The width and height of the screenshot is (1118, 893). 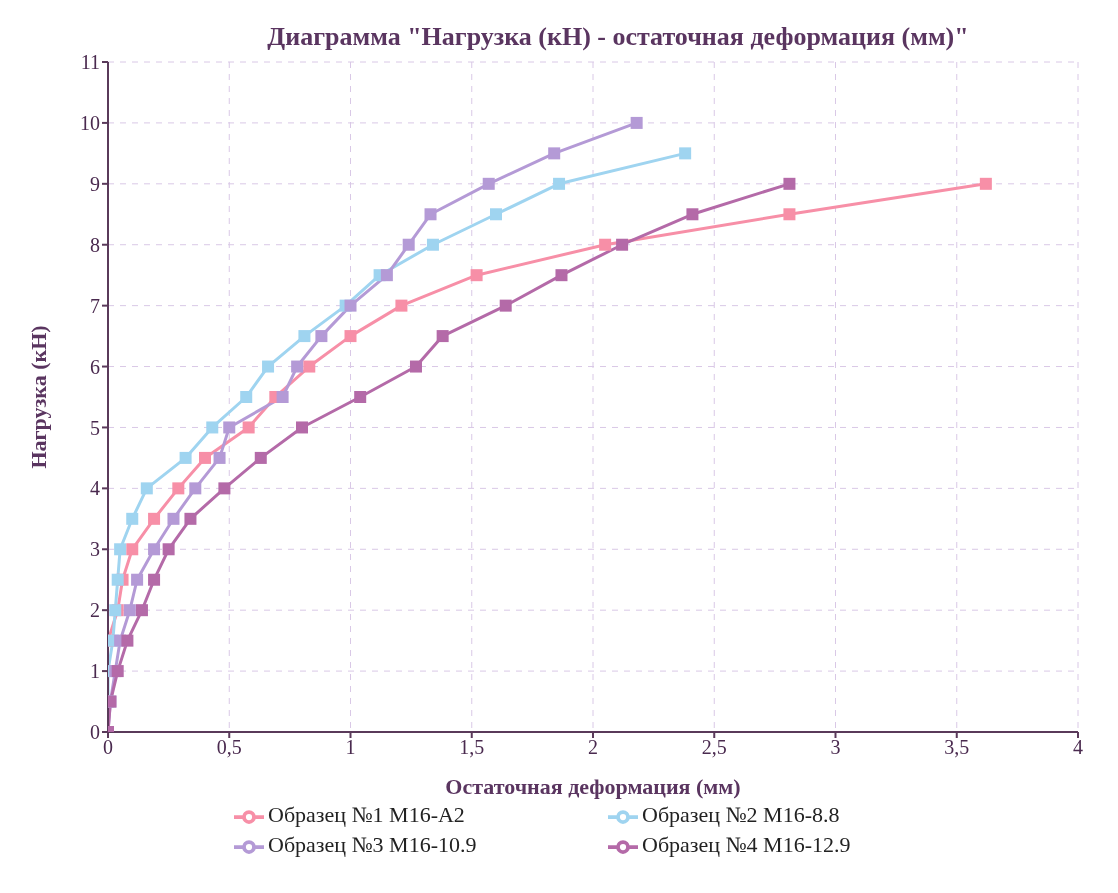 What do you see at coordinates (95, 488) in the screenshot?
I see `y-tick-label: 4` at bounding box center [95, 488].